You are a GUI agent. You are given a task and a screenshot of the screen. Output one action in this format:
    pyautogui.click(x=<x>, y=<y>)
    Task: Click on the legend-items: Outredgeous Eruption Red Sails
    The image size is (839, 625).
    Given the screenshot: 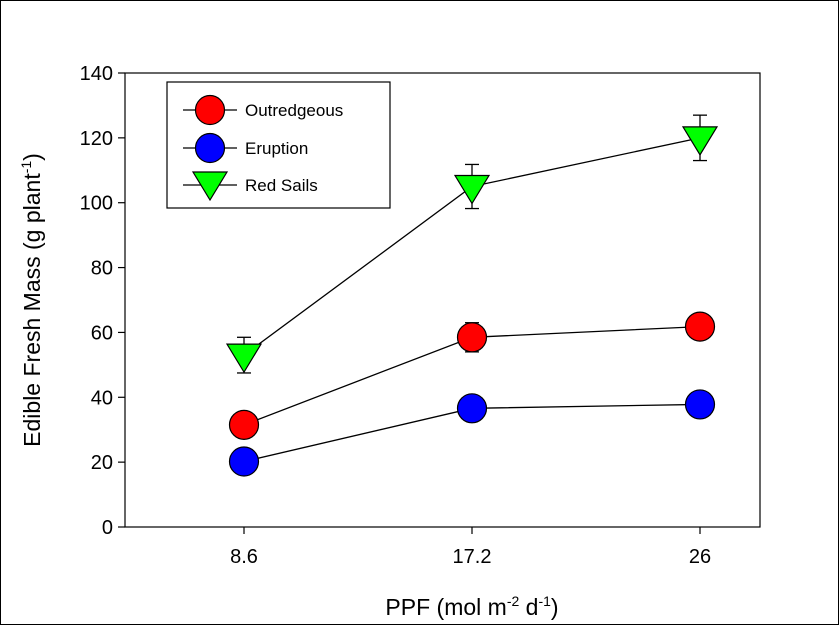 What is the action you would take?
    pyautogui.click(x=263, y=148)
    